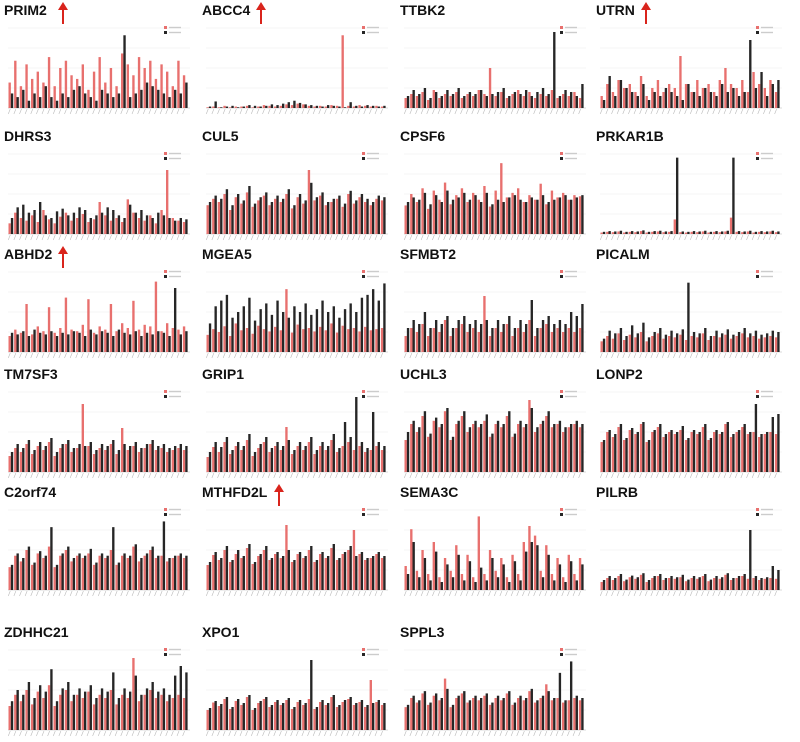 The height and width of the screenshot is (742, 800). I want to click on up-arrow-icon, so click(645, 13).